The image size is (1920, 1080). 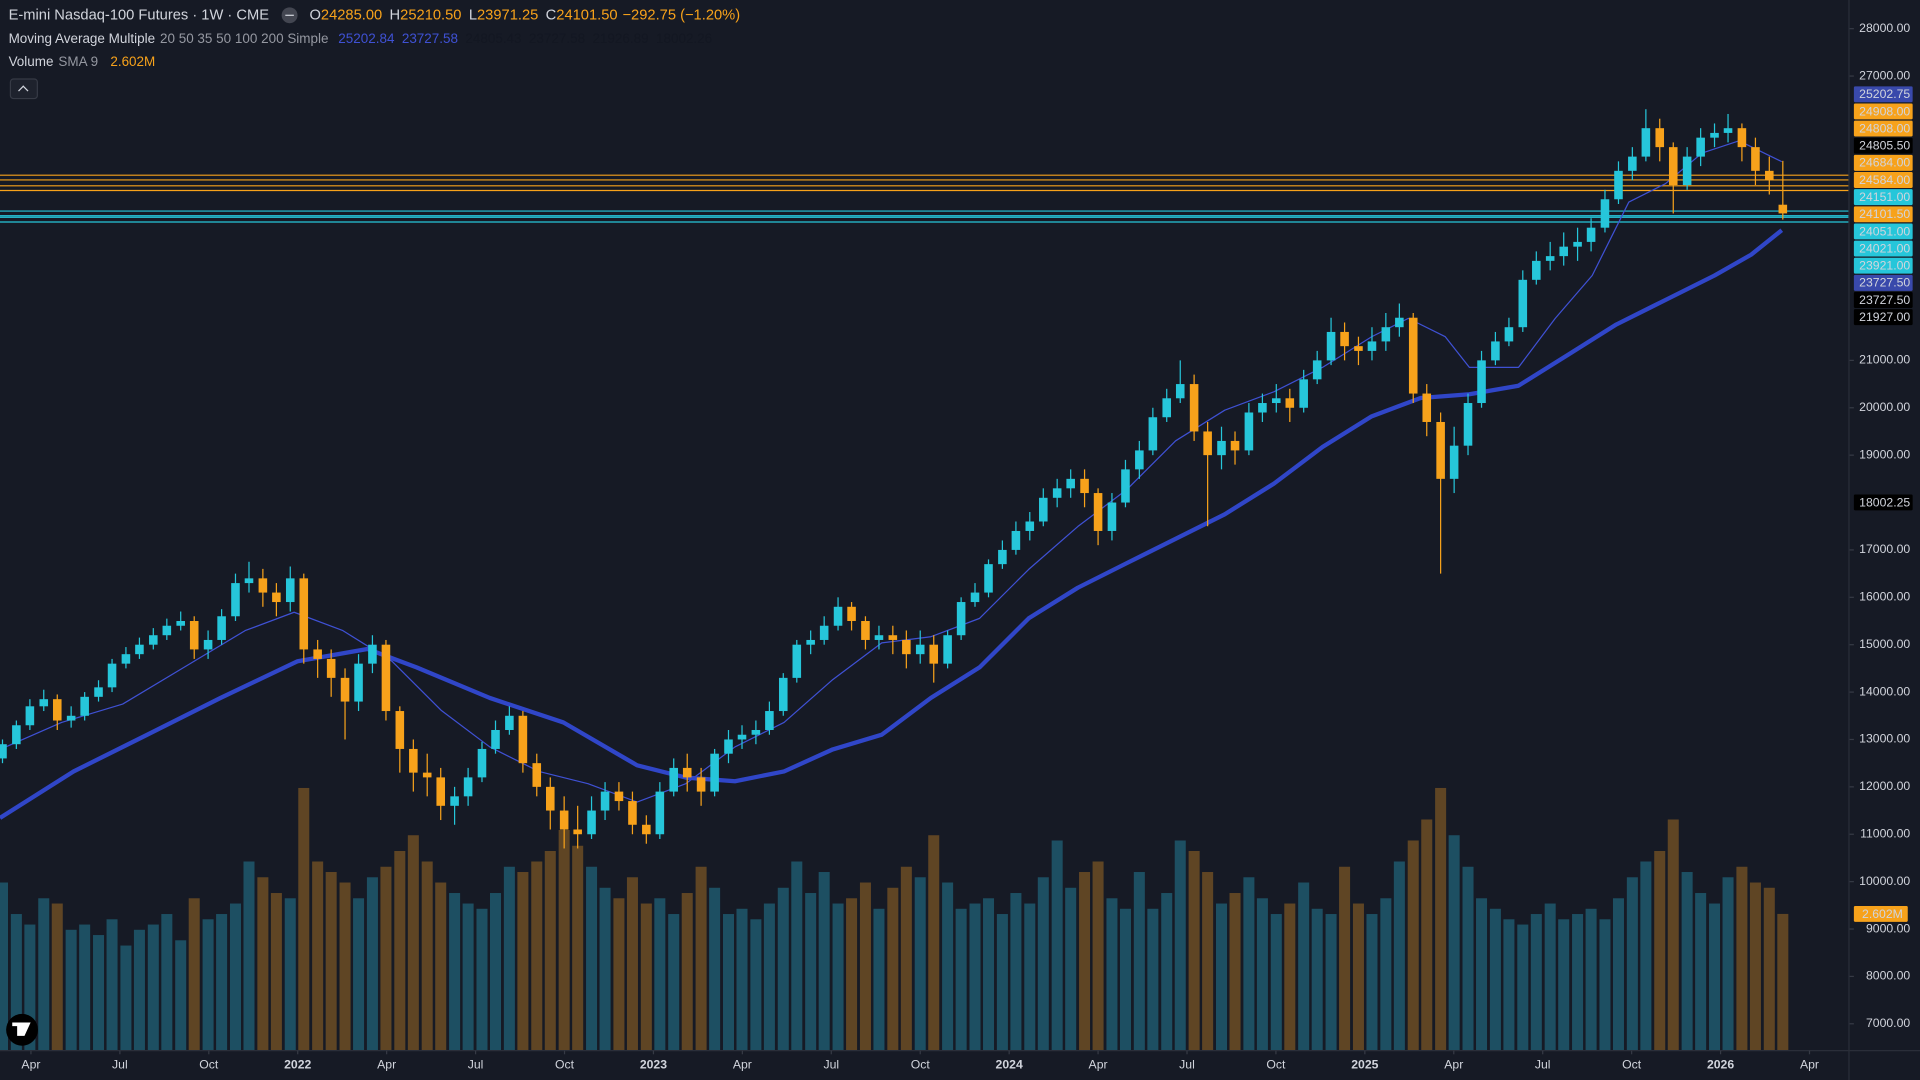 What do you see at coordinates (23, 89) in the screenshot?
I see `collapse-legend-button` at bounding box center [23, 89].